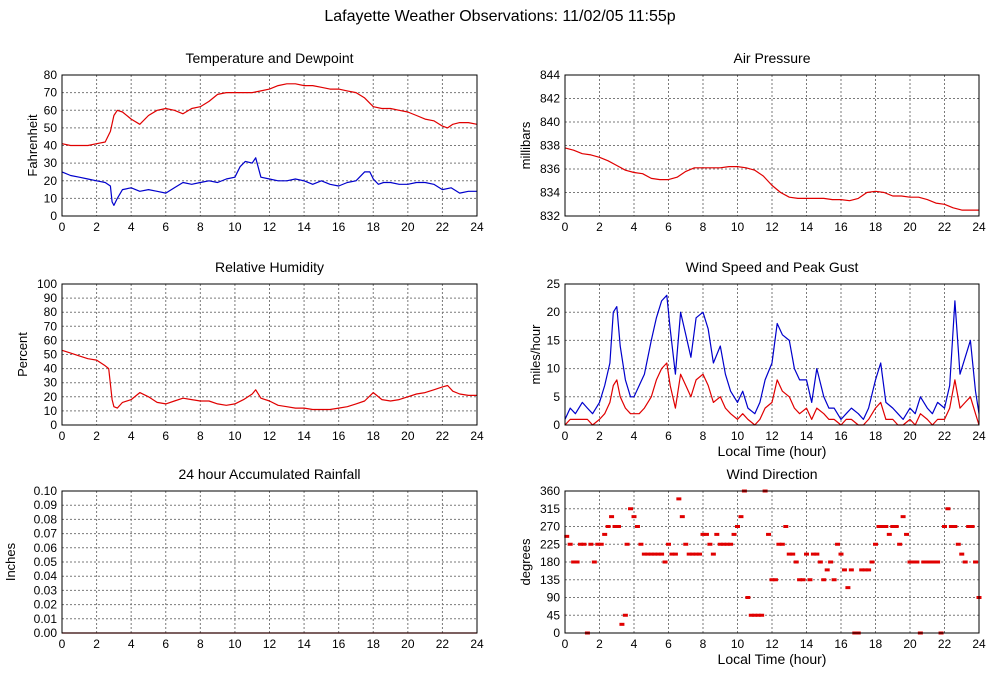  What do you see at coordinates (550, 75) in the screenshot?
I see `y-tick-label: 844` at bounding box center [550, 75].